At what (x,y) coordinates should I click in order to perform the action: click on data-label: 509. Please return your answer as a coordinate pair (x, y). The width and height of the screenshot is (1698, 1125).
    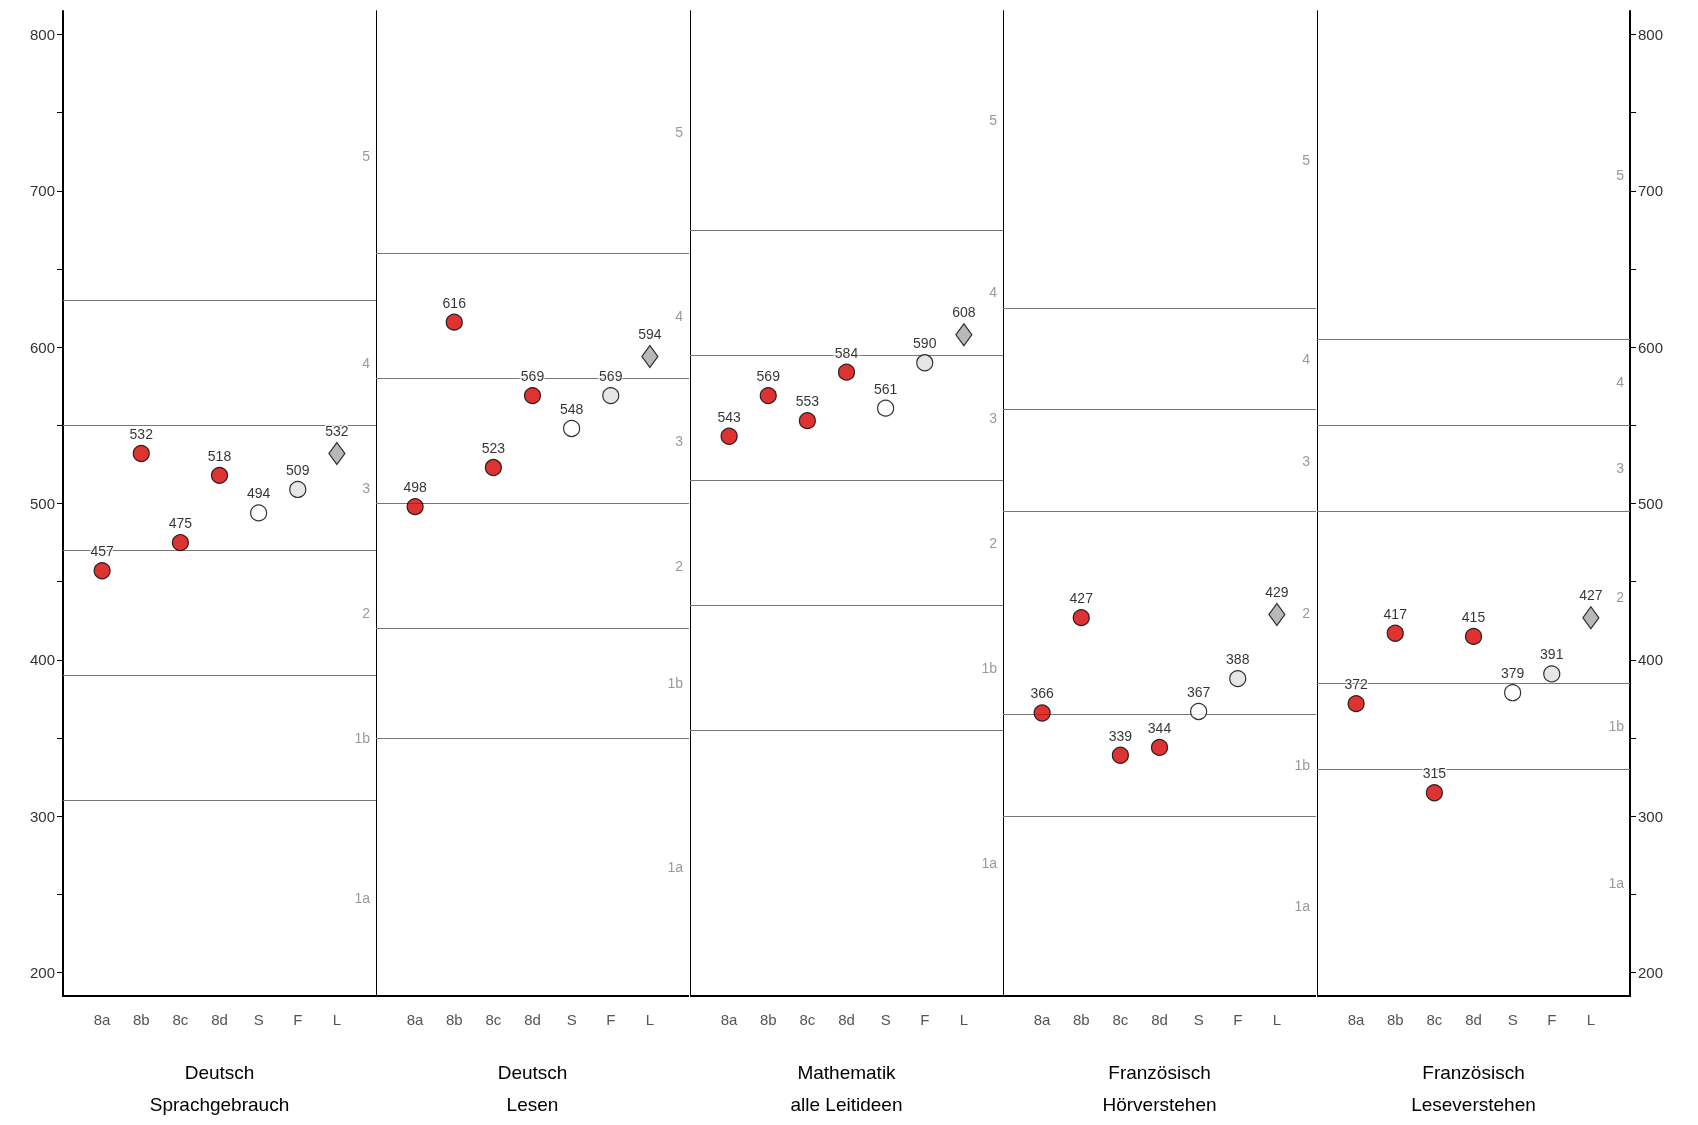
    Looking at the image, I should click on (298, 469).